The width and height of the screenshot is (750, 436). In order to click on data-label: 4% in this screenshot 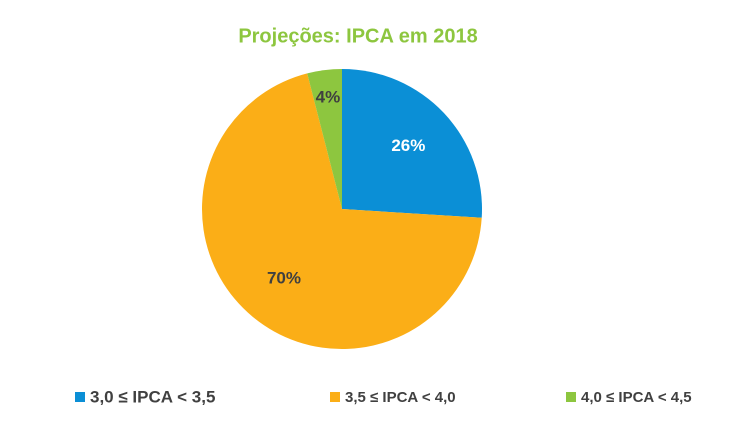, I will do `click(328, 96)`.